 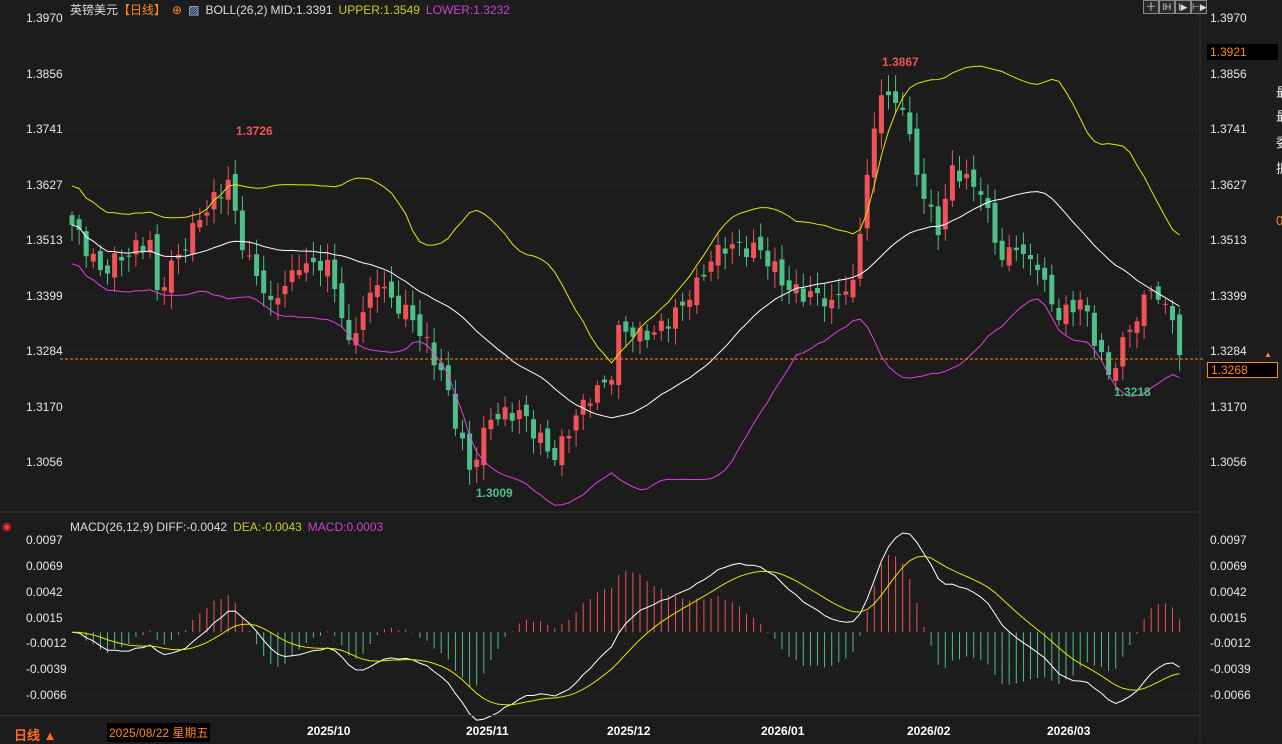 What do you see at coordinates (1183, 7) in the screenshot?
I see `play-tool-button: l▶` at bounding box center [1183, 7].